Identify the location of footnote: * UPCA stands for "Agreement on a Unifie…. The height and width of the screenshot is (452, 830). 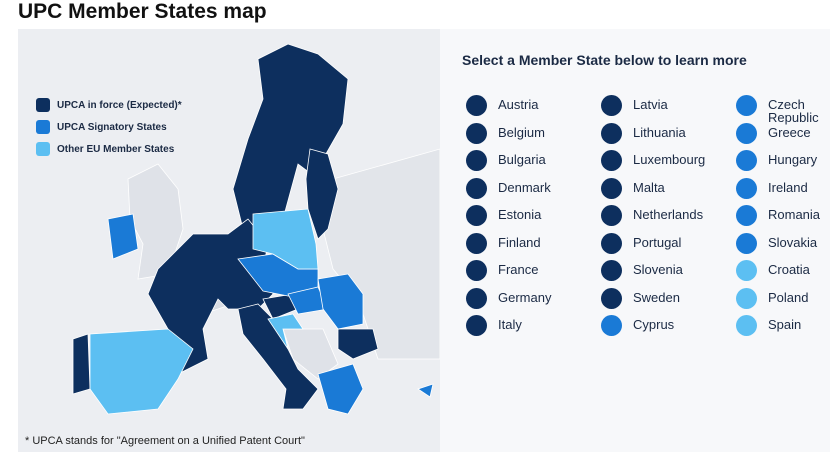
(165, 441).